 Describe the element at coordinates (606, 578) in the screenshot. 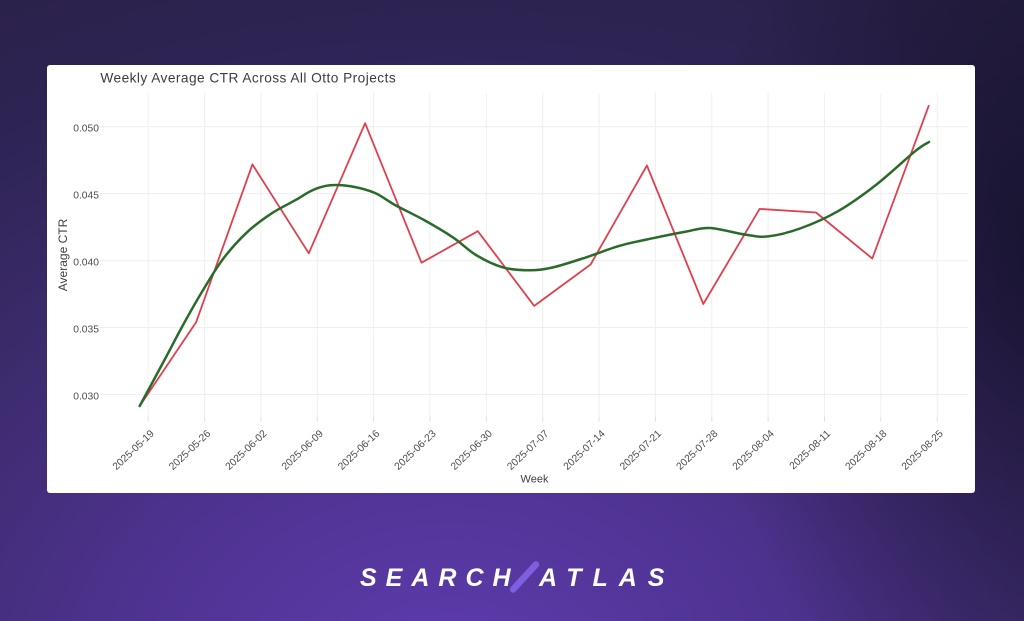

I see `svg-text: ATLAS` at that location.